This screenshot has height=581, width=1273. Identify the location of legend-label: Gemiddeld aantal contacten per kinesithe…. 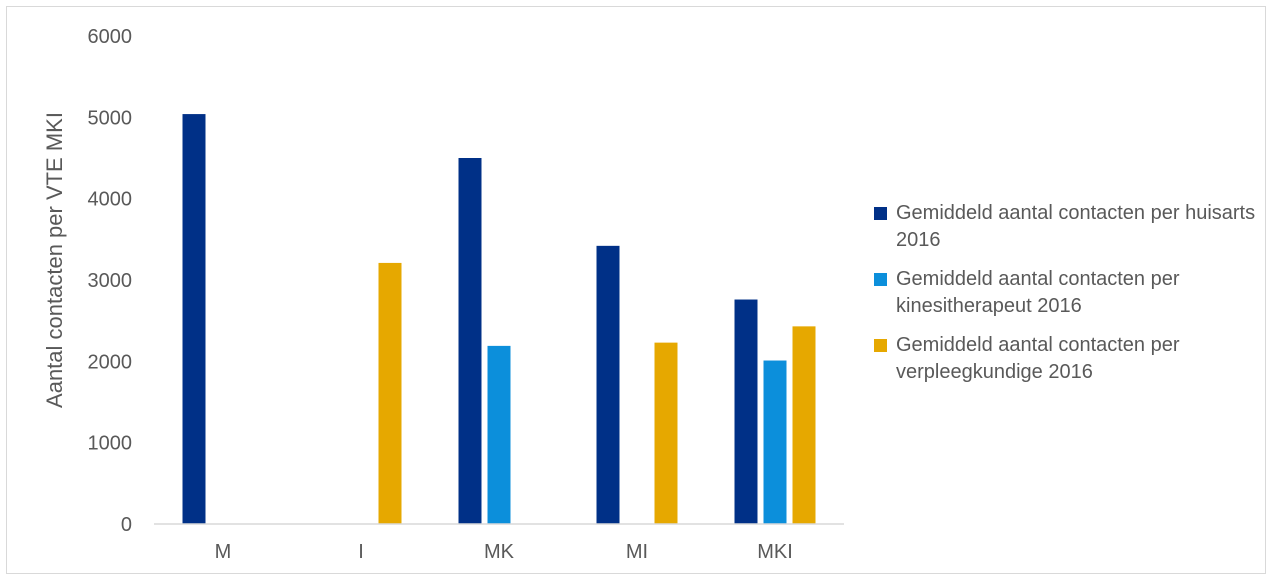
(1038, 292).